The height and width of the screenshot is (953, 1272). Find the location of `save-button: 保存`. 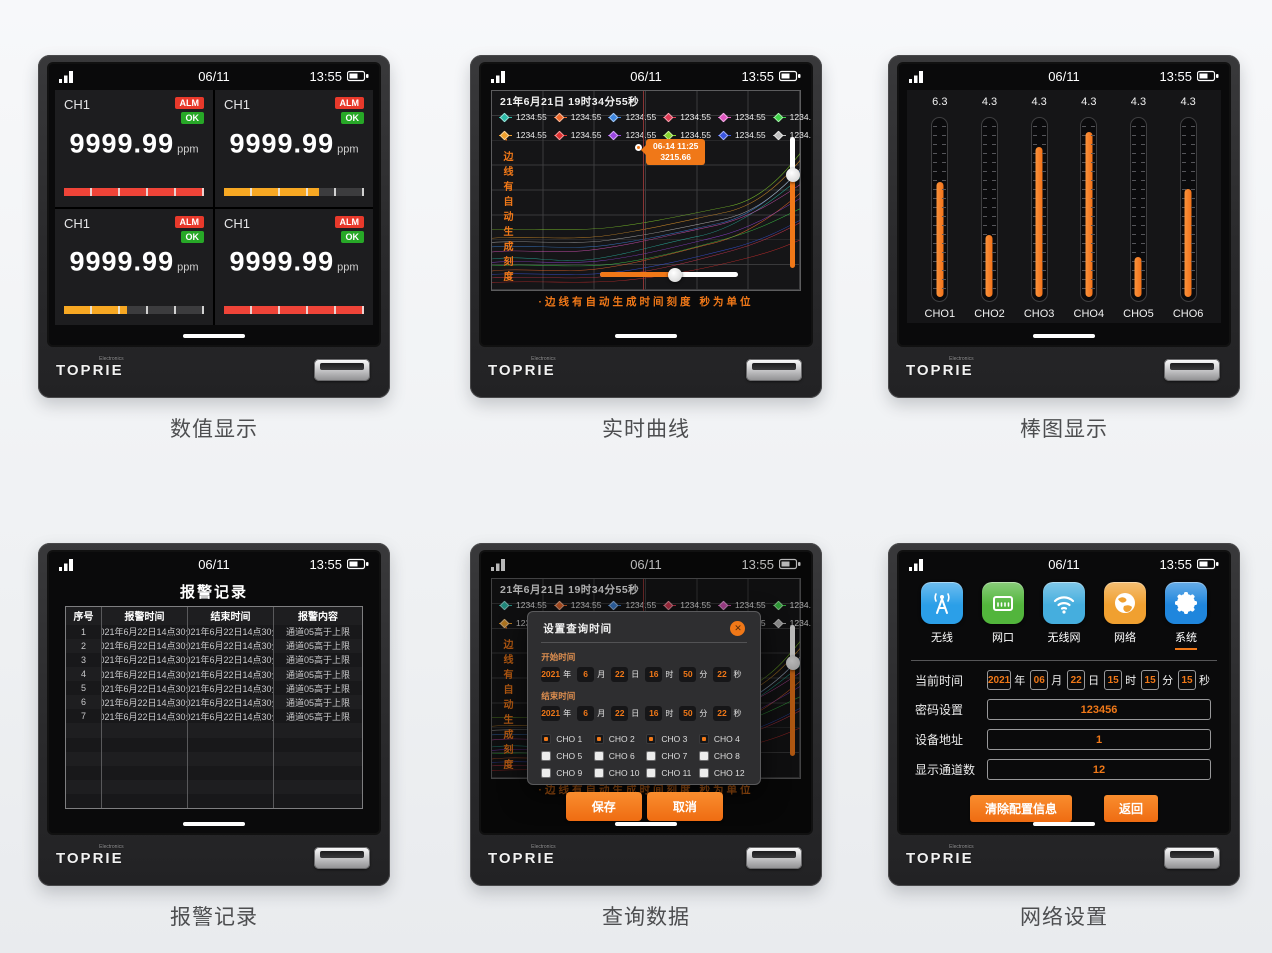

save-button: 保存 is located at coordinates (603, 806).